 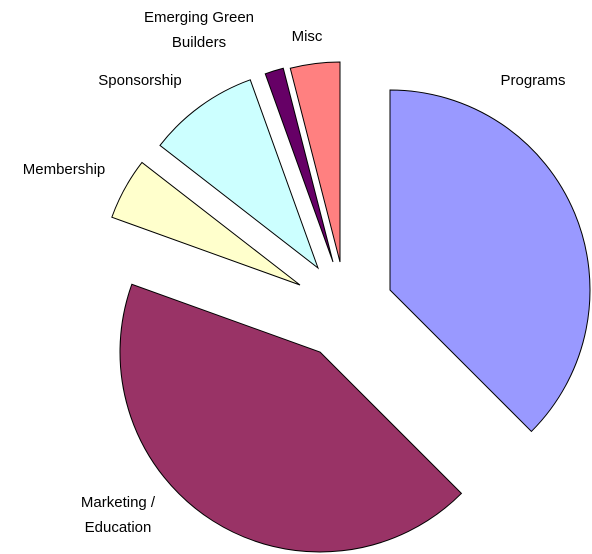 What do you see at coordinates (199, 30) in the screenshot?
I see `slice-label: Emerging Green Builders` at bounding box center [199, 30].